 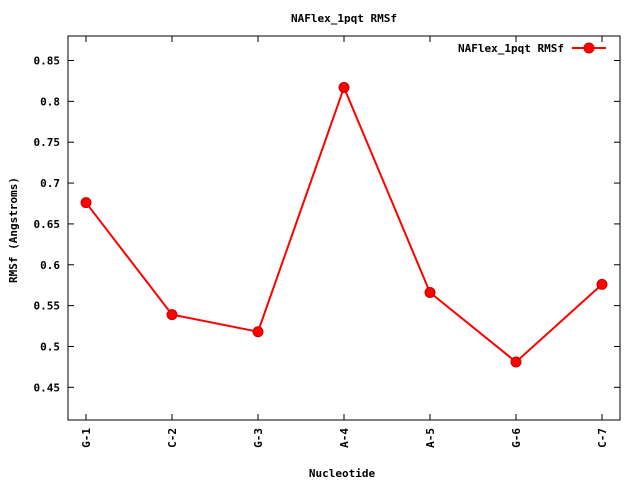 I want to click on legend-marker-swatch, so click(x=589, y=48).